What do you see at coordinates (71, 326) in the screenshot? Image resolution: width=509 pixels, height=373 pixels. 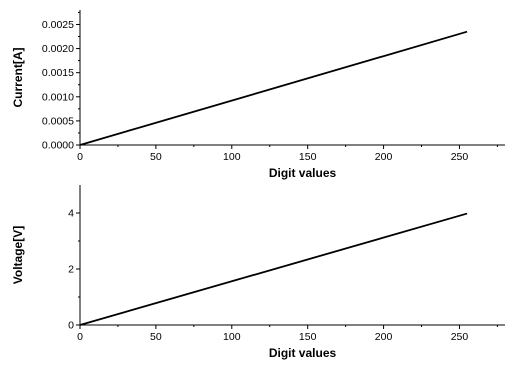 I see `voltage-y-tick-label: 0` at bounding box center [71, 326].